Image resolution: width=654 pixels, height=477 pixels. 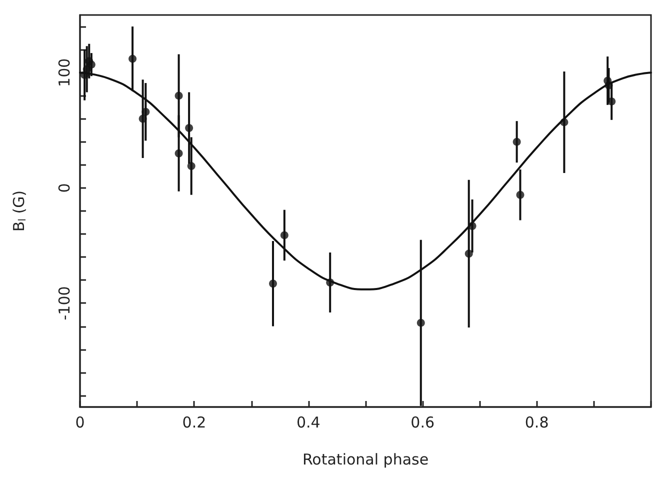 I want to click on x-tick-label: 0, so click(x=80, y=423).